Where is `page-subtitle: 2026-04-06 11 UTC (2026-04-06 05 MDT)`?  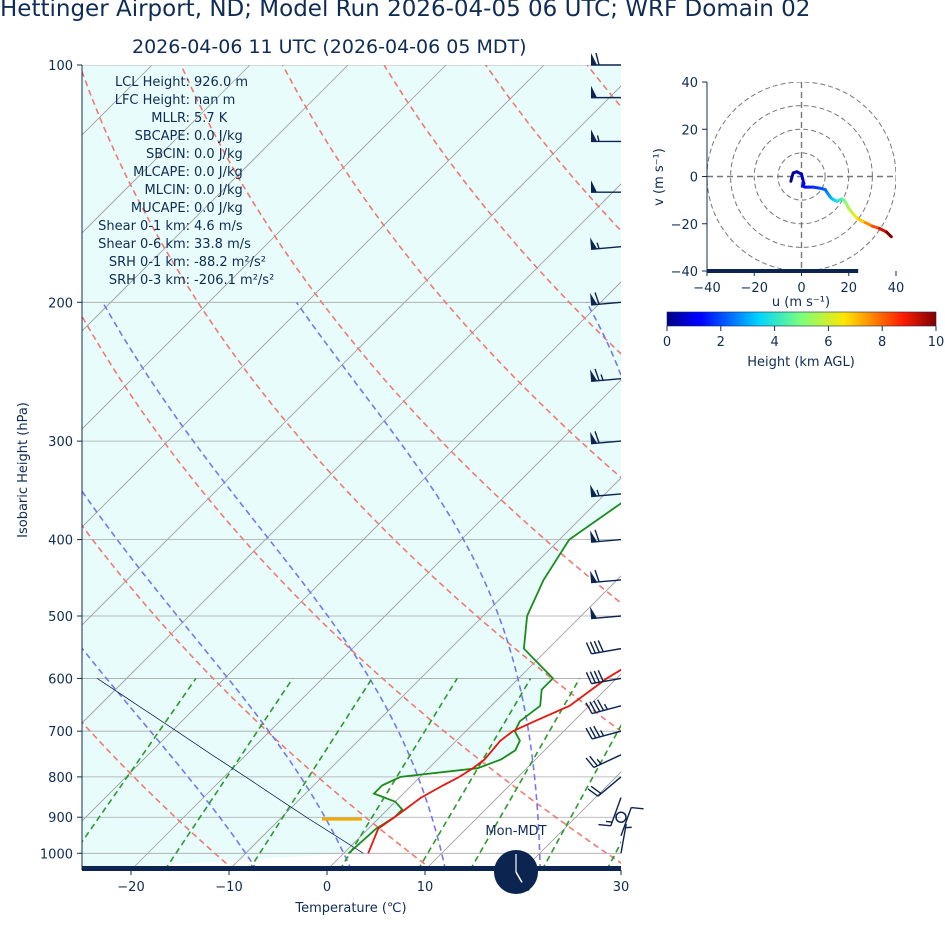 page-subtitle: 2026-04-06 11 UTC (2026-04-06 05 MDT) is located at coordinates (329, 47).